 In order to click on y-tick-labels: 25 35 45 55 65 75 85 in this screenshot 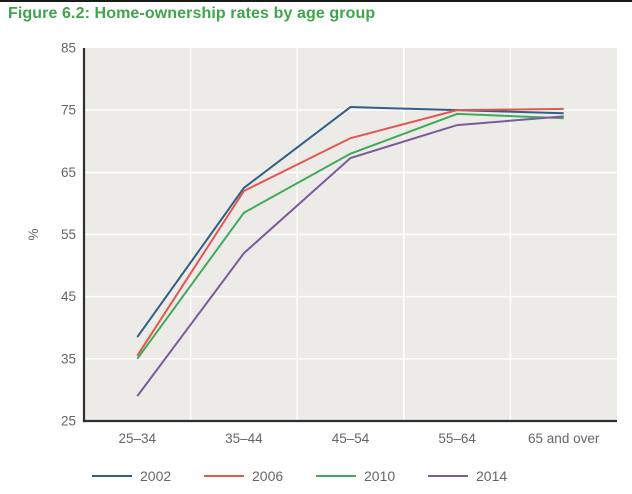, I will do `click(68, 235)`.